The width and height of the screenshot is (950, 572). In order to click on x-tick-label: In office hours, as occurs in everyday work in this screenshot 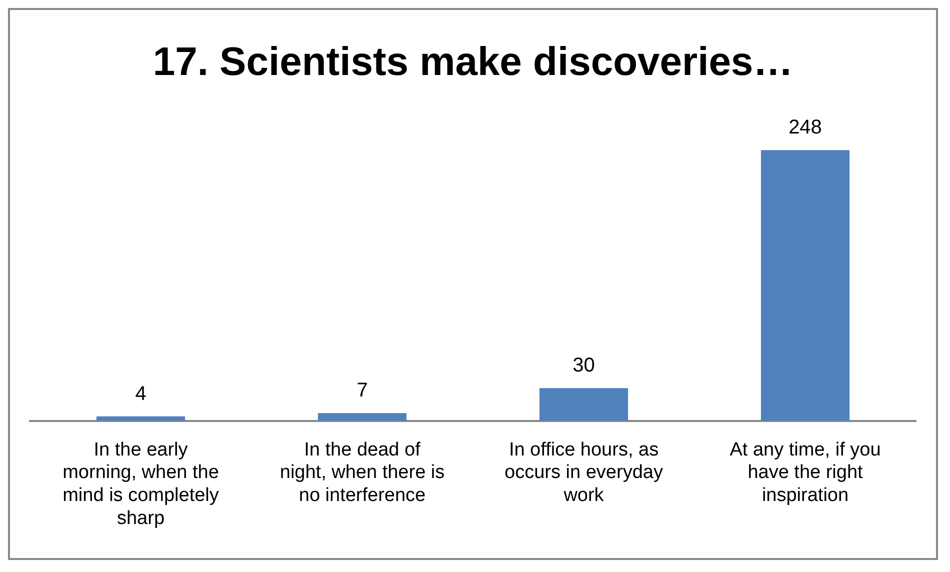, I will do `click(584, 472)`.